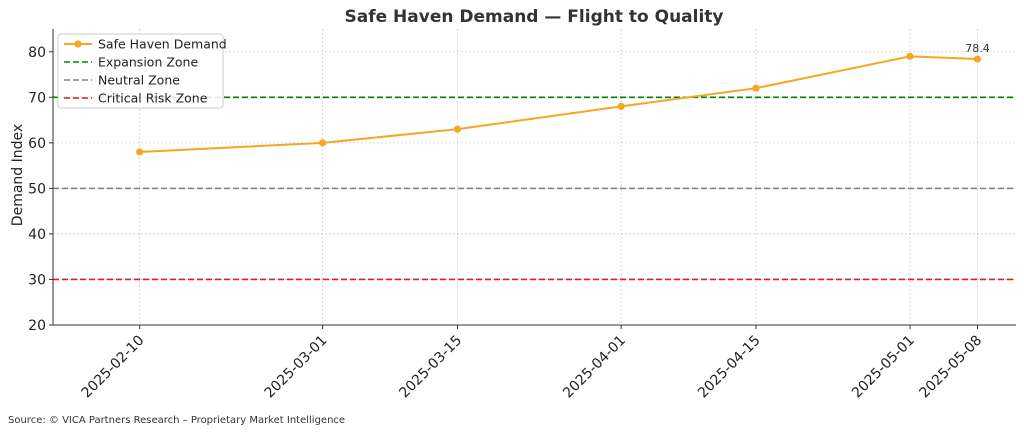 Image resolution: width=1024 pixels, height=433 pixels. I want to click on x-tick-label: 2025-03-01, so click(296, 367).